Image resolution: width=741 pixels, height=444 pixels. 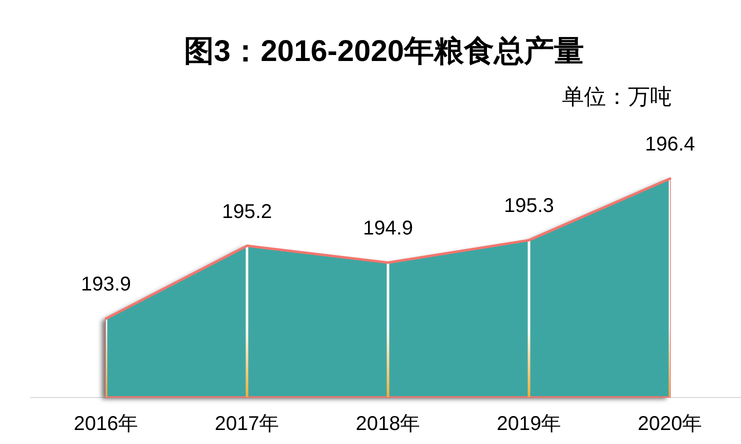 I want to click on data-label: 196.4, so click(x=670, y=145).